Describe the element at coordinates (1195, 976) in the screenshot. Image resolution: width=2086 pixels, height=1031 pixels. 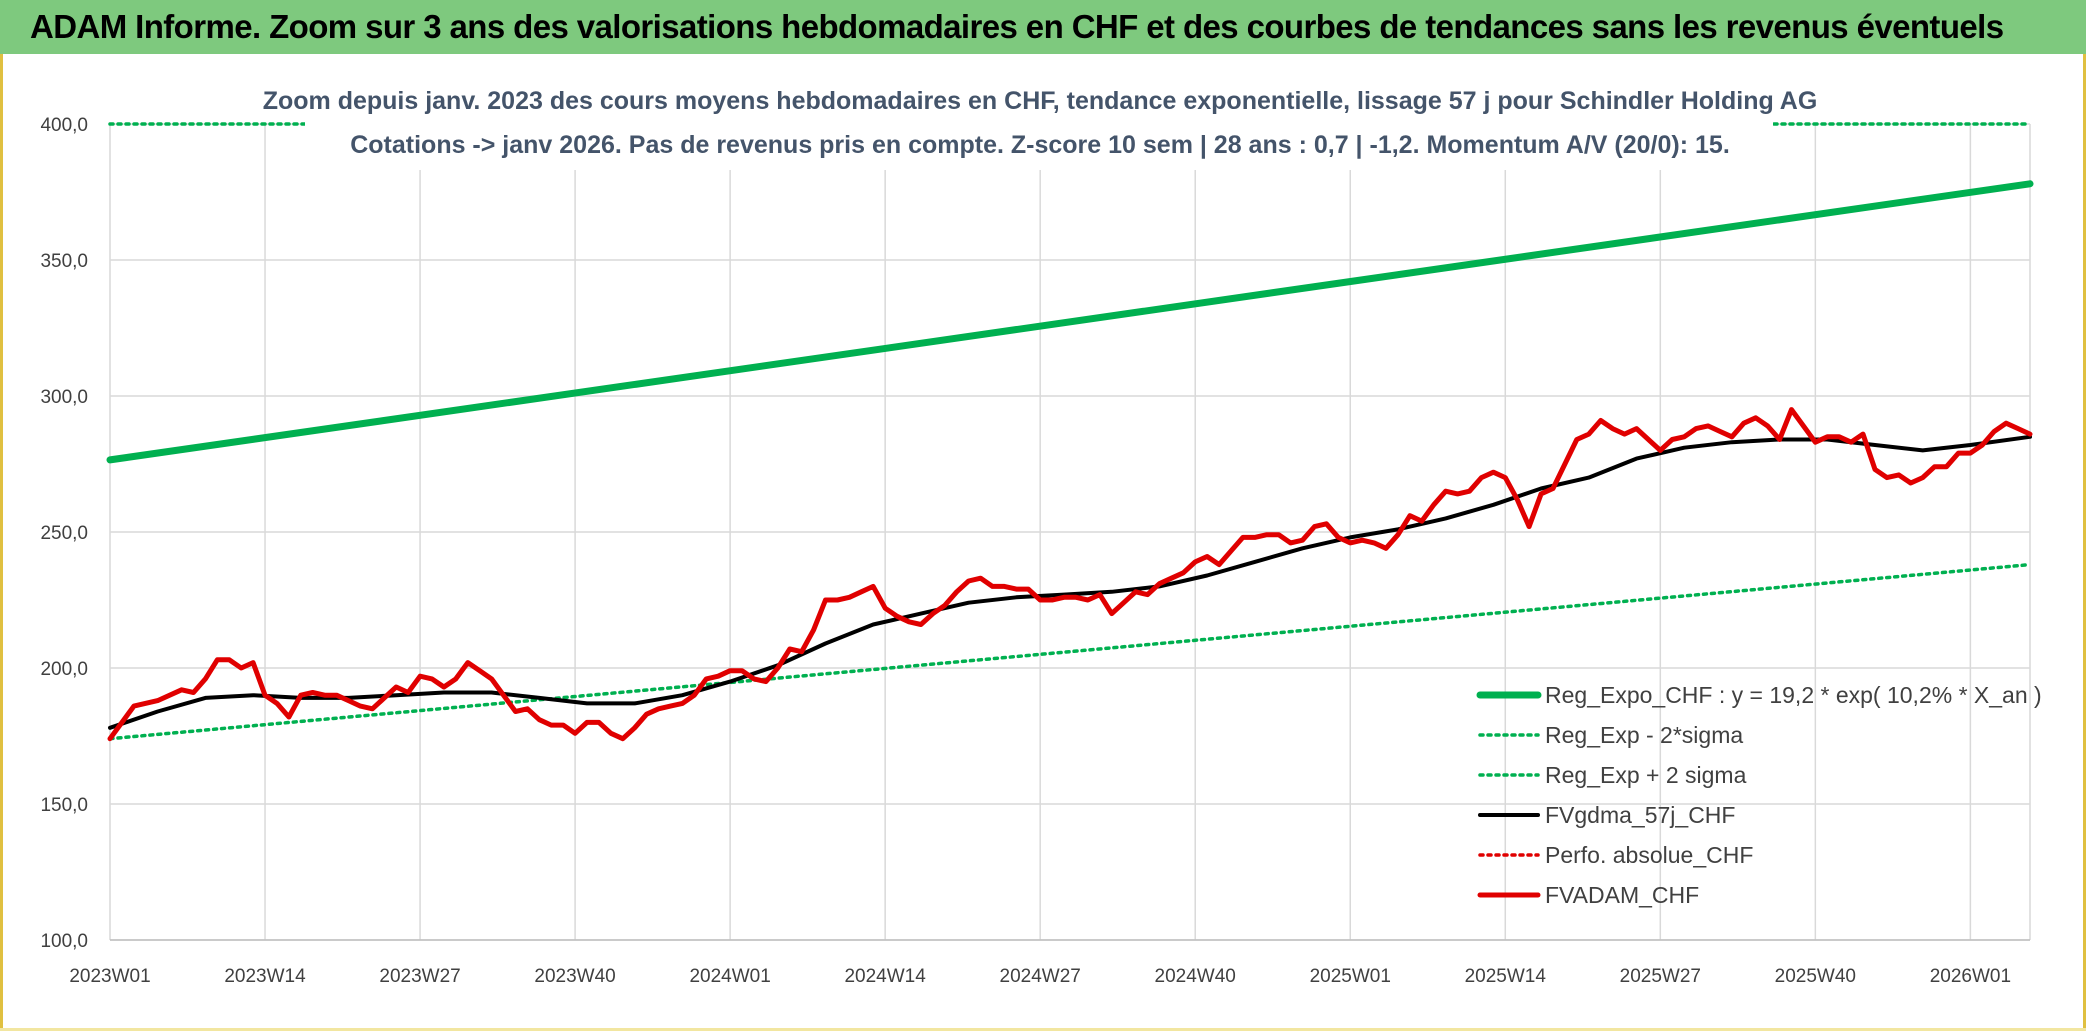
I see `x-tick-label: 2024W40` at that location.